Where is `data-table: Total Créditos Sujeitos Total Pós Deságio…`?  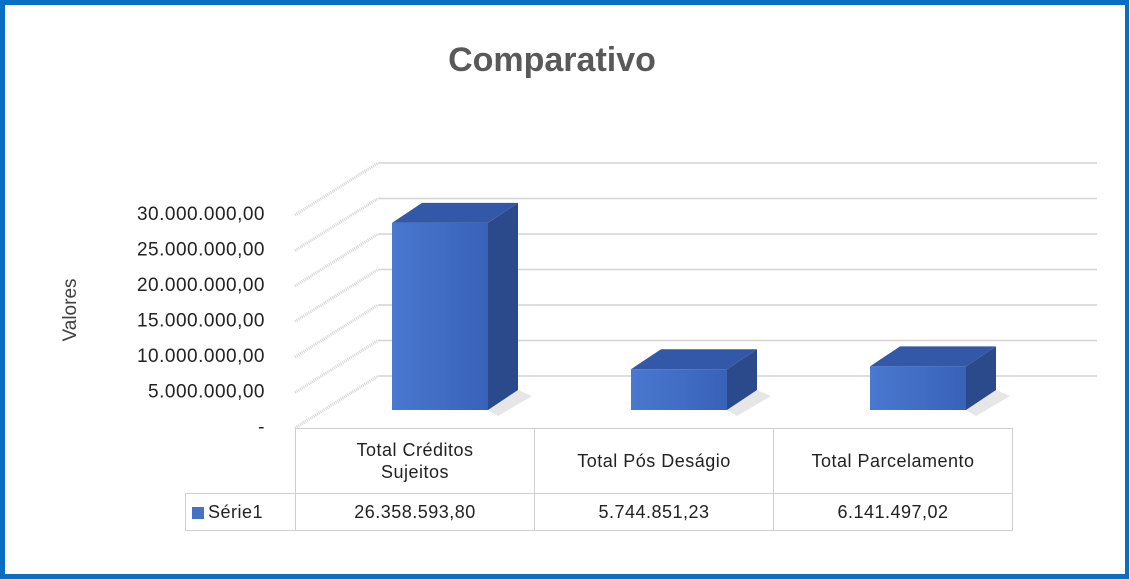 data-table: Total Créditos Sujeitos Total Pós Deságio… is located at coordinates (599, 479).